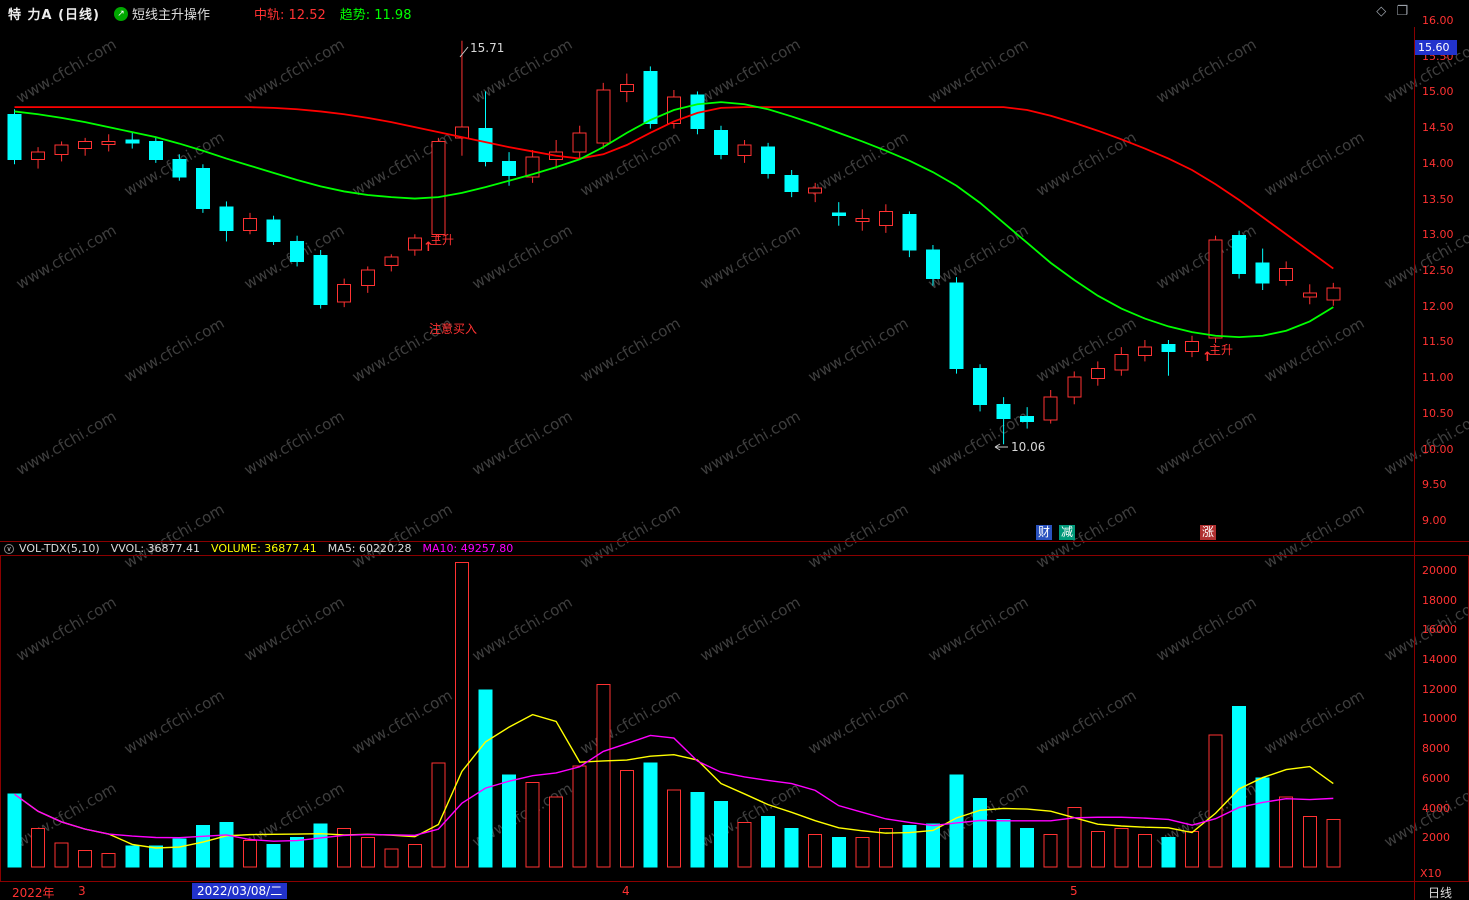  What do you see at coordinates (1440, 893) in the screenshot?
I see `period-label: 日线` at bounding box center [1440, 893].